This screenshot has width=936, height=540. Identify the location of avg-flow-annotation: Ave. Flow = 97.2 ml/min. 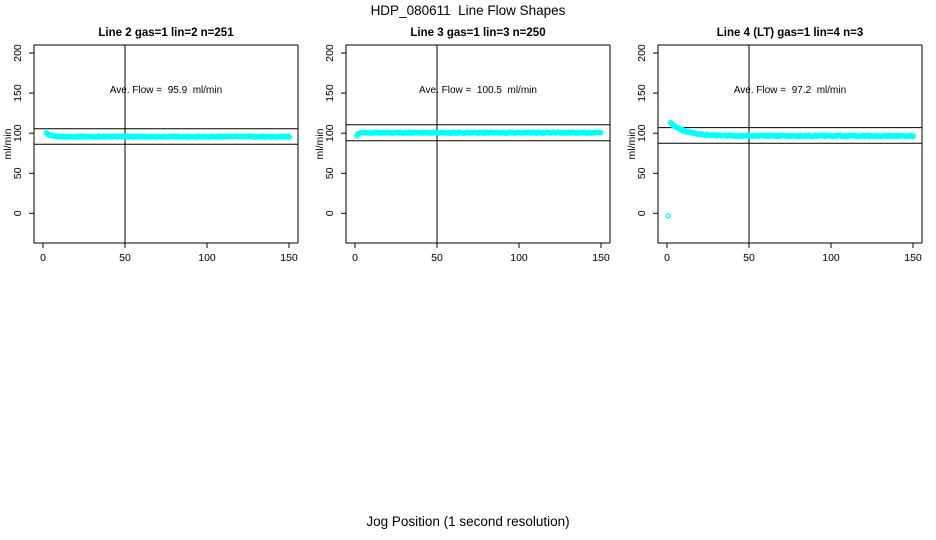
(790, 90).